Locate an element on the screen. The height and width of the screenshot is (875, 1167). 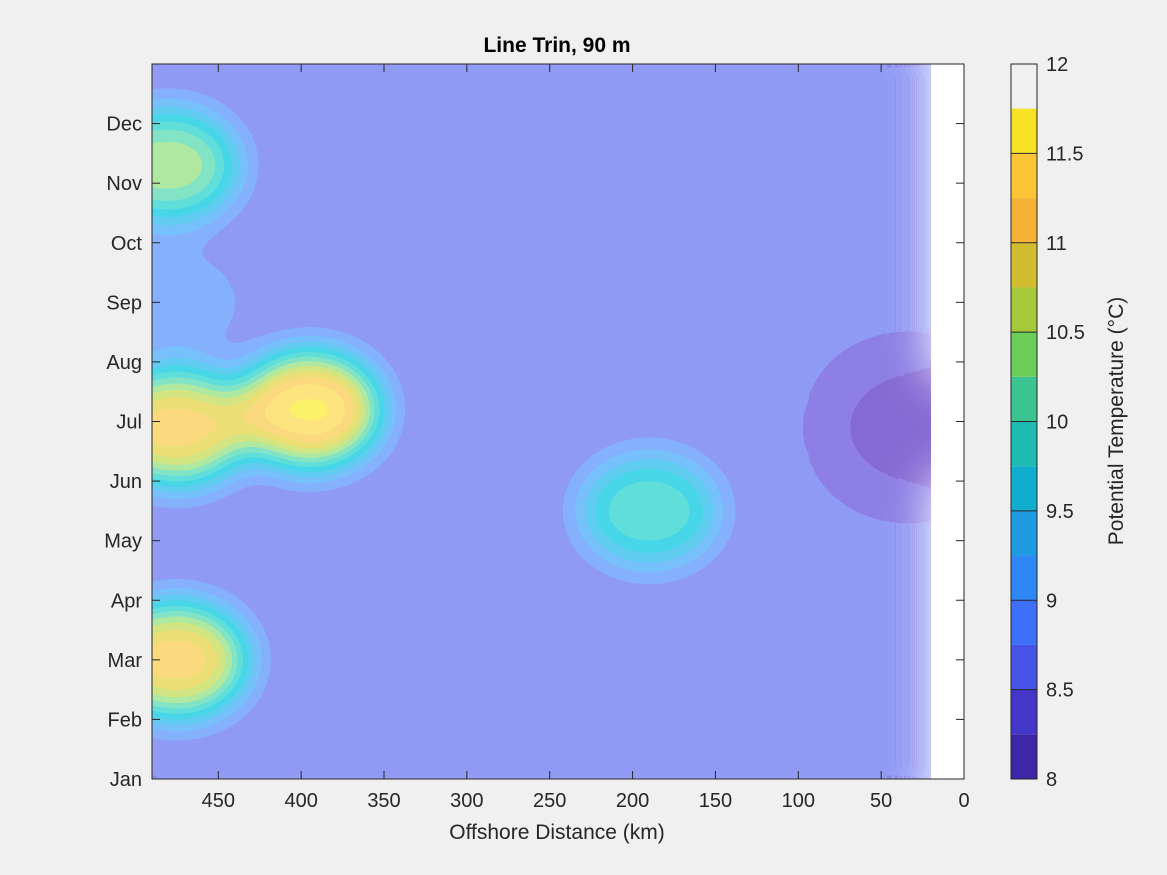
y-tick-label: May is located at coordinates (123, 542).